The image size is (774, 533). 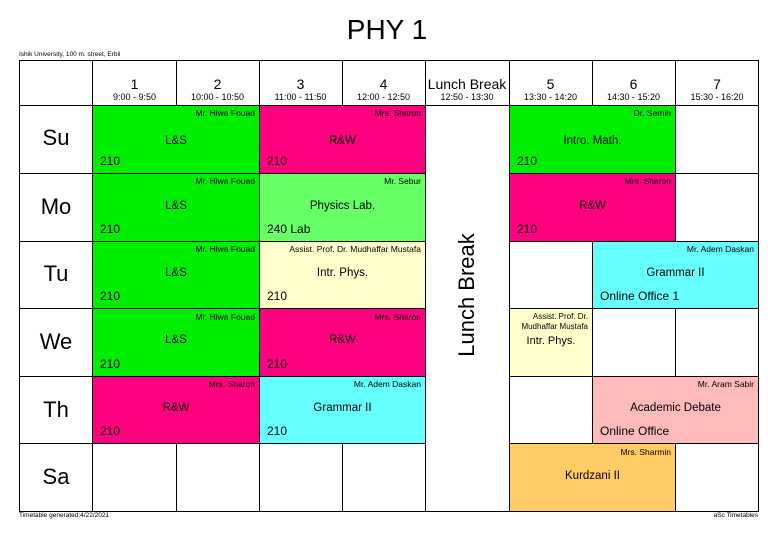 I want to click on teacher-name: Mrs. Sharmin, so click(x=645, y=452).